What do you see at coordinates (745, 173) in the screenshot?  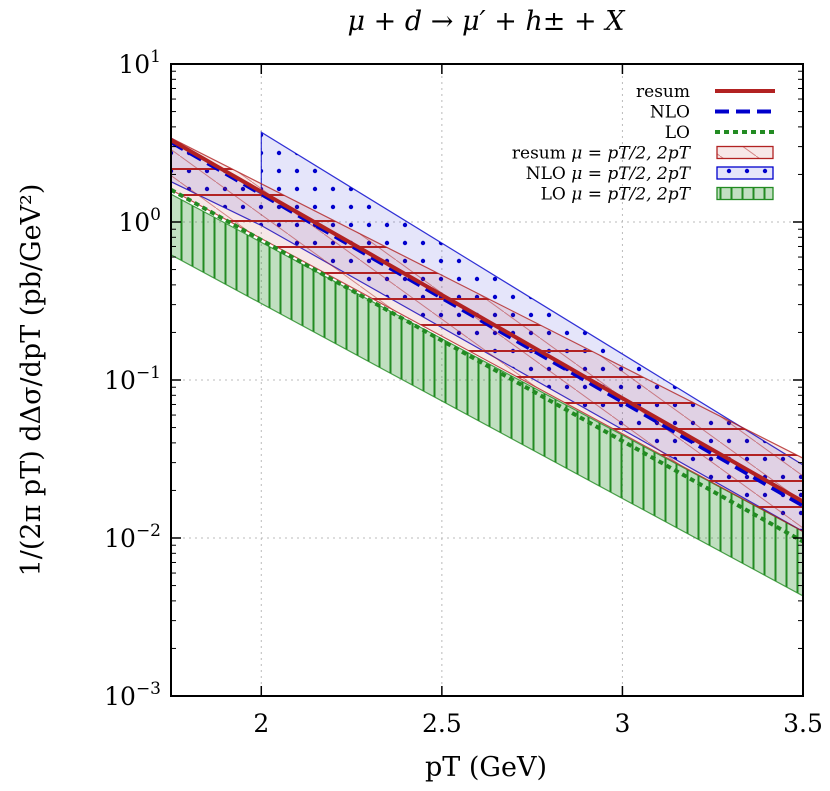 I see `legend-swatch-band-nlo` at bounding box center [745, 173].